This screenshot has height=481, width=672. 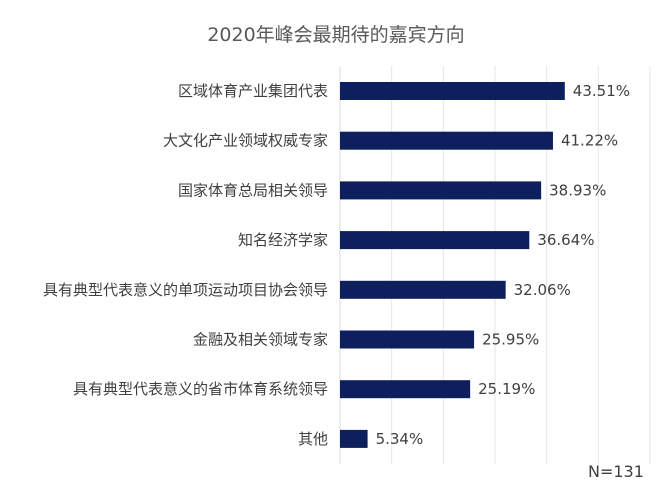 What do you see at coordinates (577, 190) in the screenshot?
I see `value-label: 38.93%` at bounding box center [577, 190].